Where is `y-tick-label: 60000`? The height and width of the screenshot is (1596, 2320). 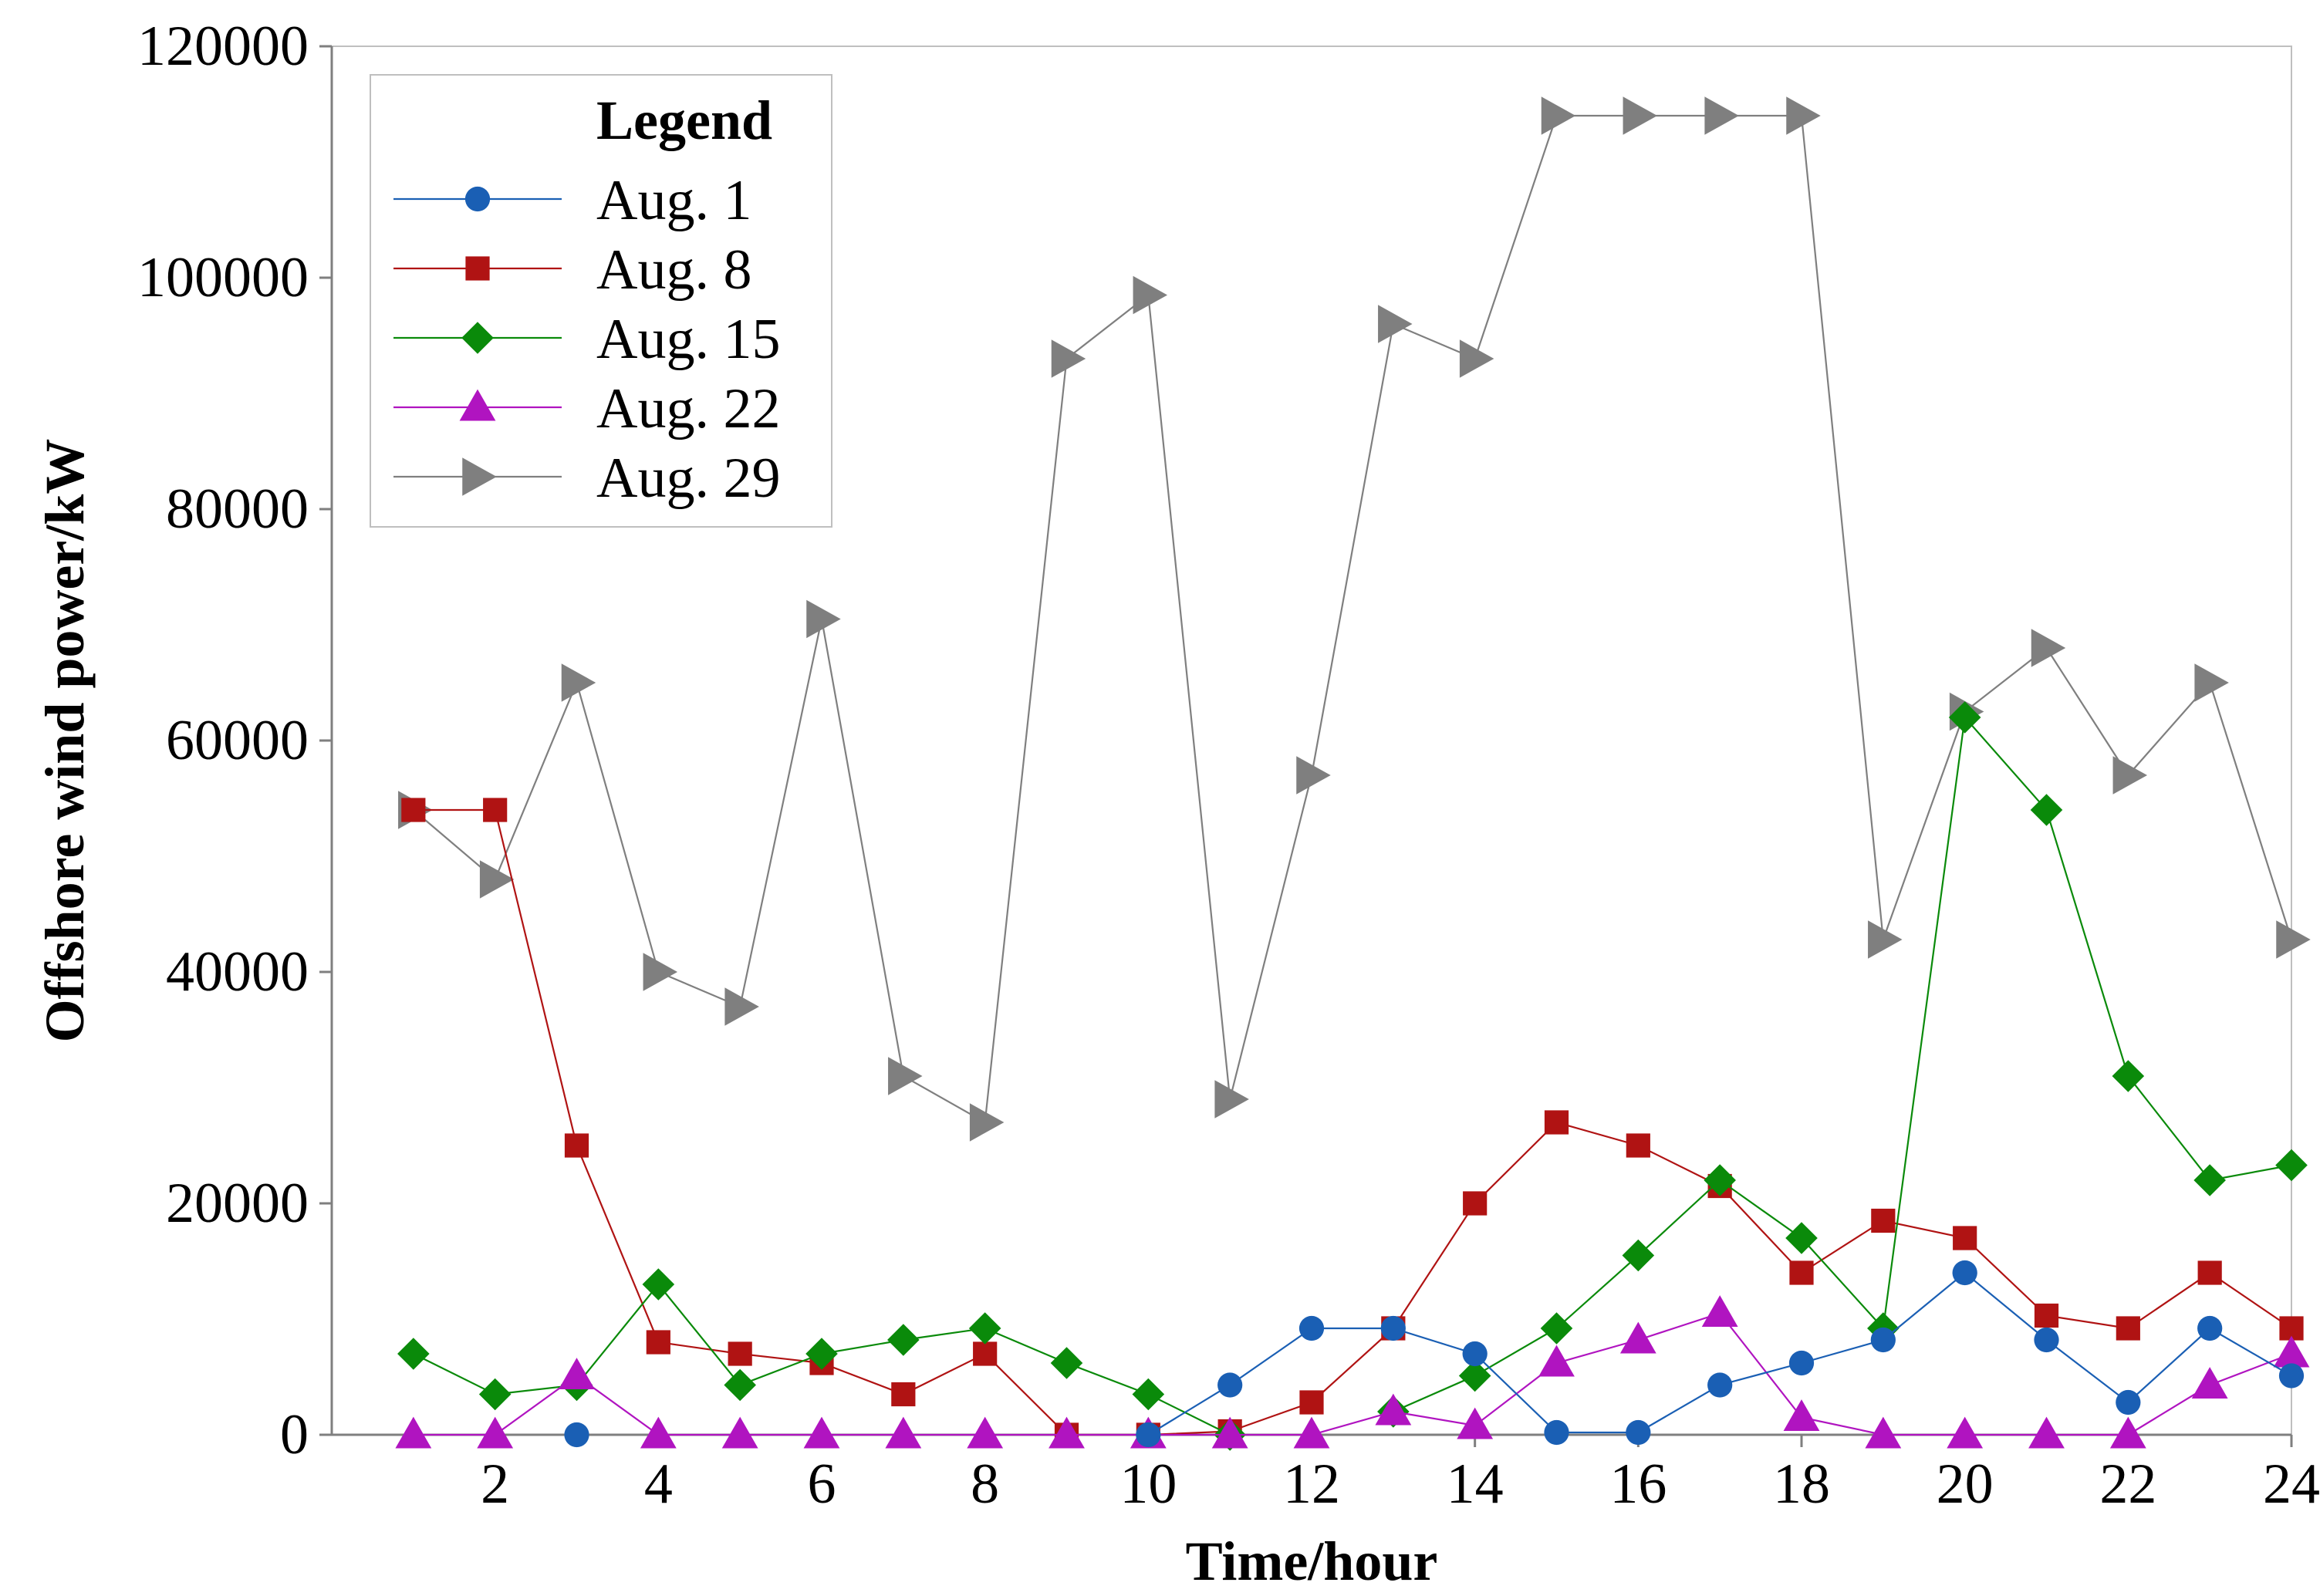
y-tick-label: 60000 is located at coordinates (238, 740).